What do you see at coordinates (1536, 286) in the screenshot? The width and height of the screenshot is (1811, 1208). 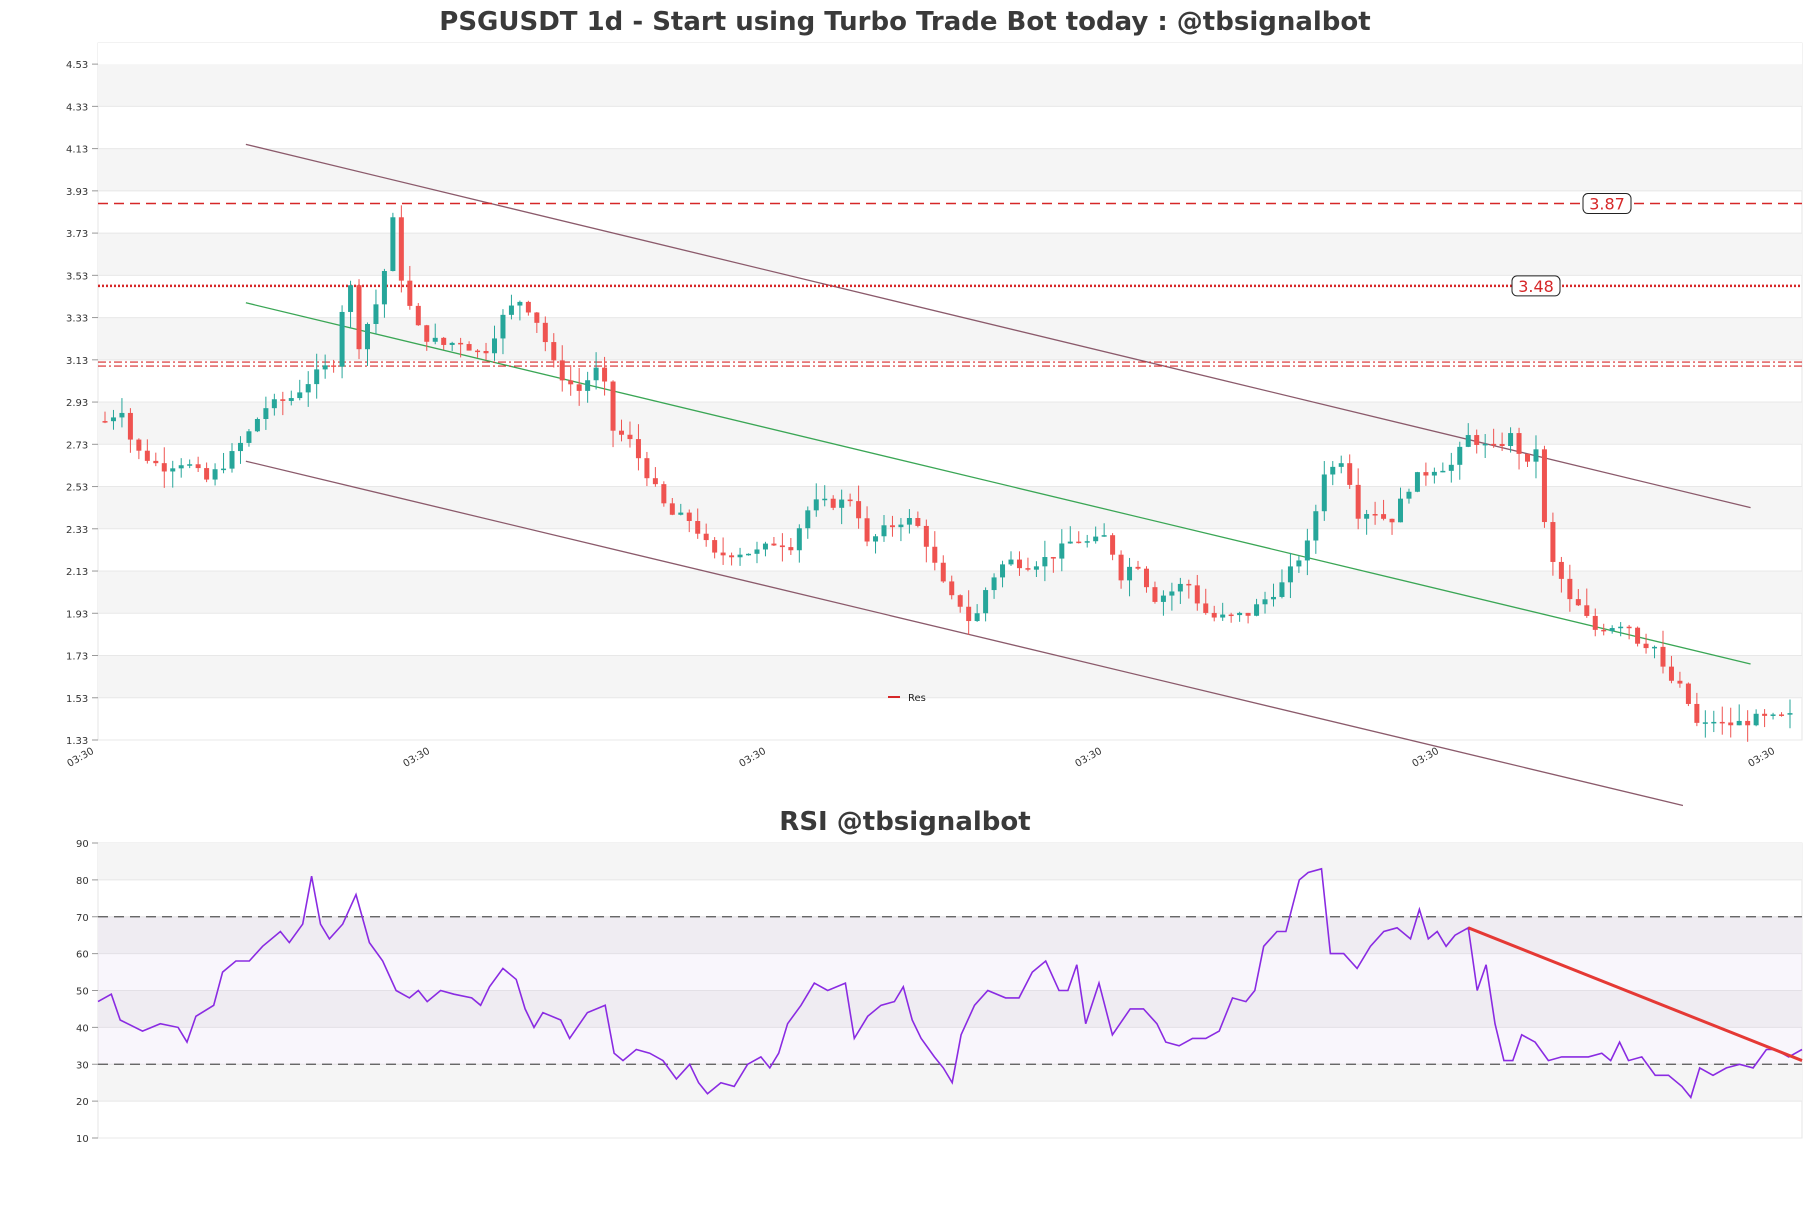 I see `level-label-box` at bounding box center [1536, 286].